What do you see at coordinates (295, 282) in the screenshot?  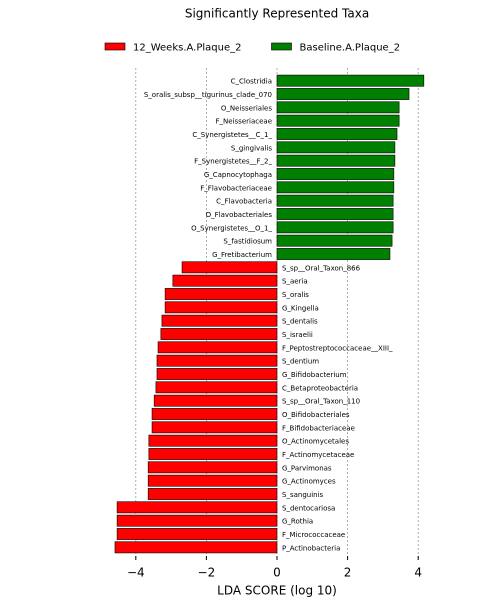 I see `category-label: S_aeria` at bounding box center [295, 282].